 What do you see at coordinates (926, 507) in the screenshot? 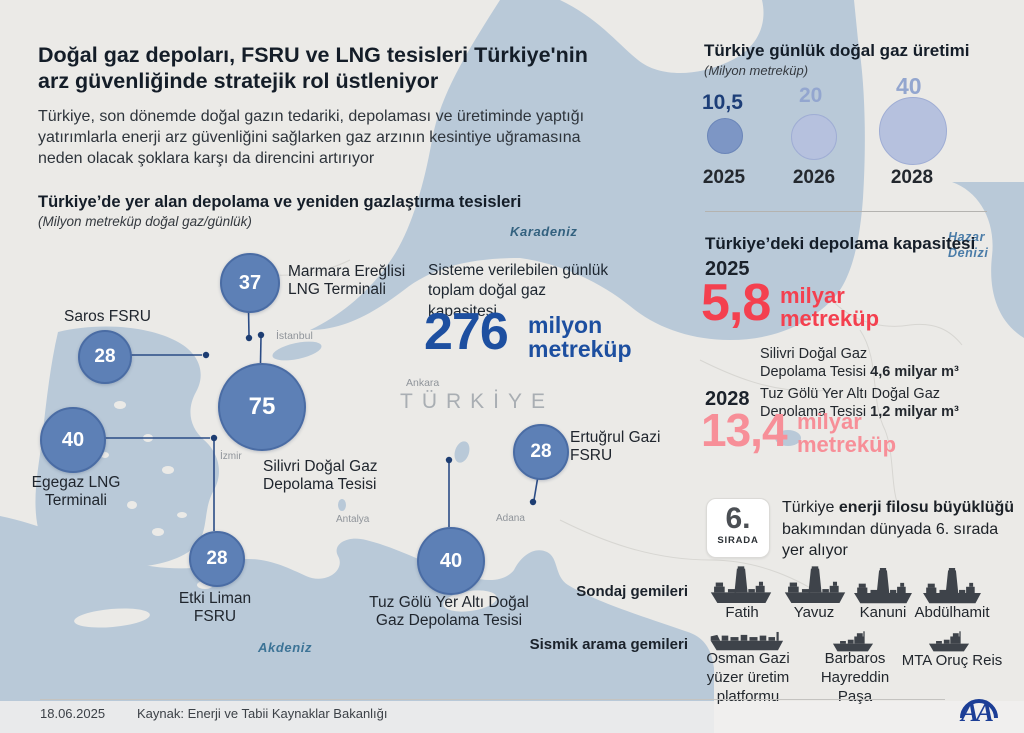
I see `fleet-text-bold: enerji filosu büyüklüğü` at bounding box center [926, 507].